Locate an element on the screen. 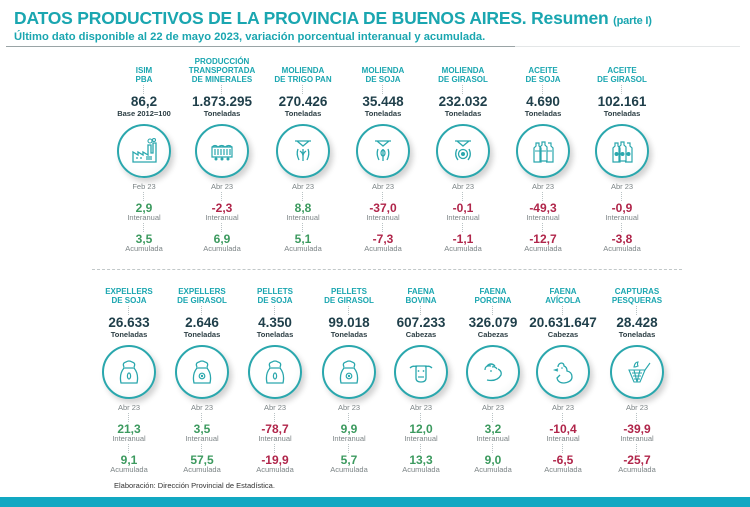  indicator-name-line: PBA is located at coordinates (144, 79).